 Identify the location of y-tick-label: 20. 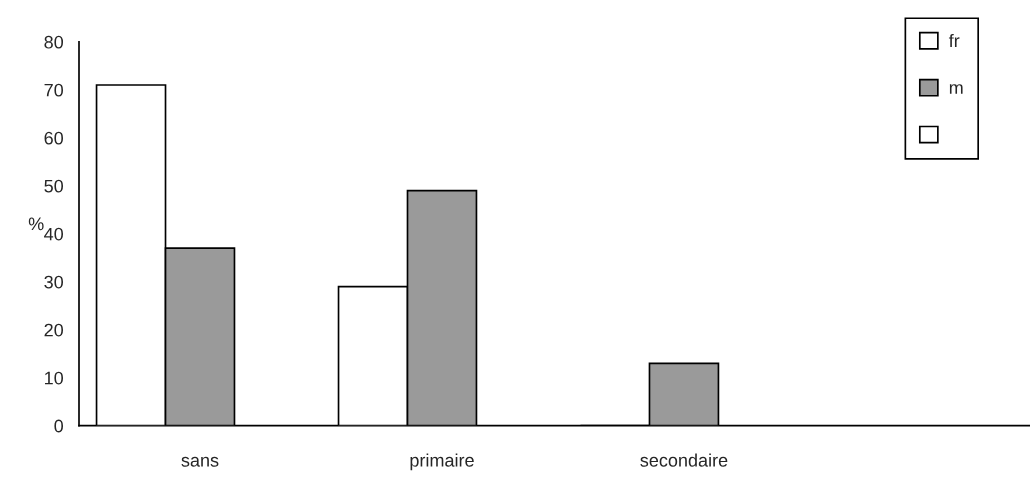
(54, 330).